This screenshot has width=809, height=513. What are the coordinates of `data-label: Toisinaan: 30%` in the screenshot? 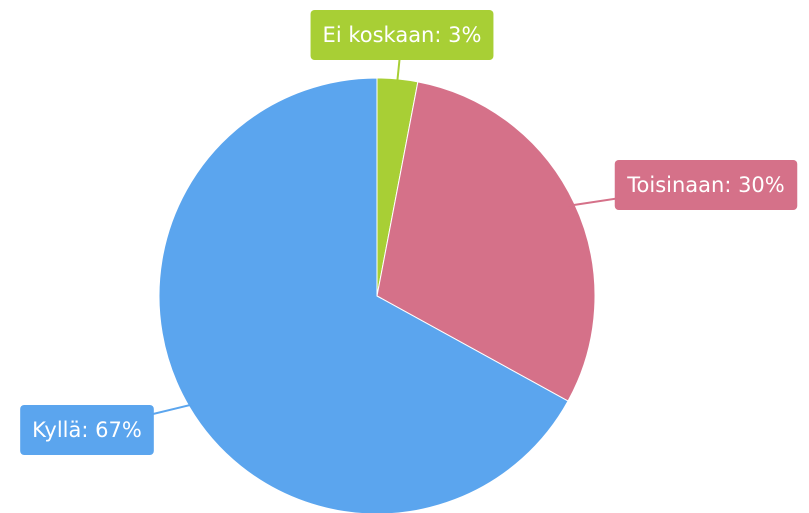 It's located at (705, 185).